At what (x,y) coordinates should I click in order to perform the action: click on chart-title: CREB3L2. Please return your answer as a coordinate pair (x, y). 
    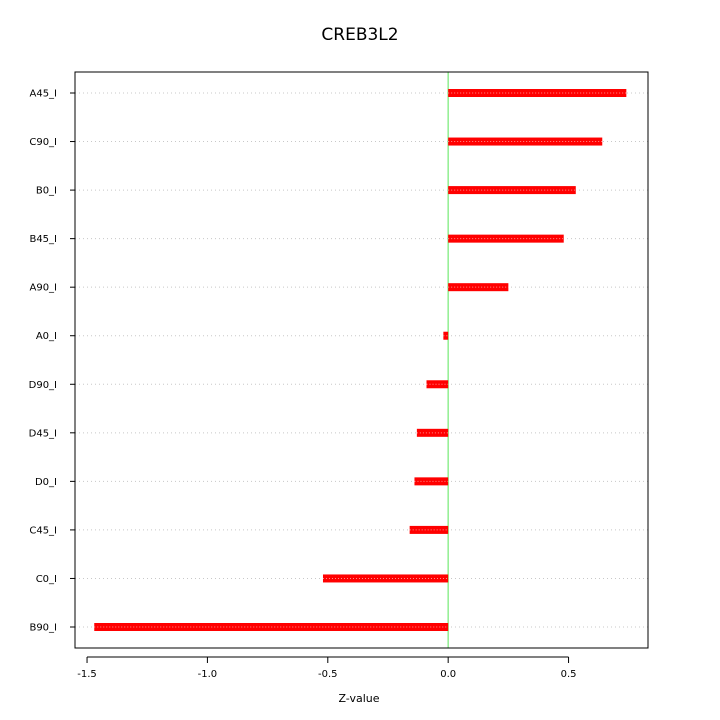
    Looking at the image, I should click on (359, 35).